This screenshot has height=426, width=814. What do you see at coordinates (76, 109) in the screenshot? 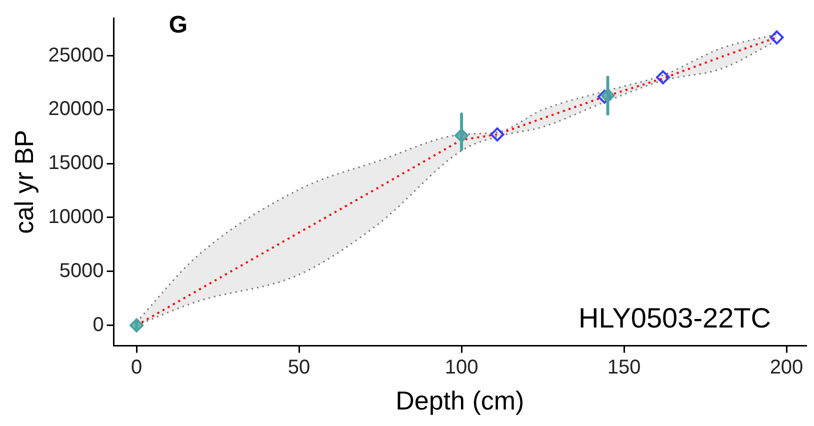
I see `y-tick-label: 20000` at bounding box center [76, 109].